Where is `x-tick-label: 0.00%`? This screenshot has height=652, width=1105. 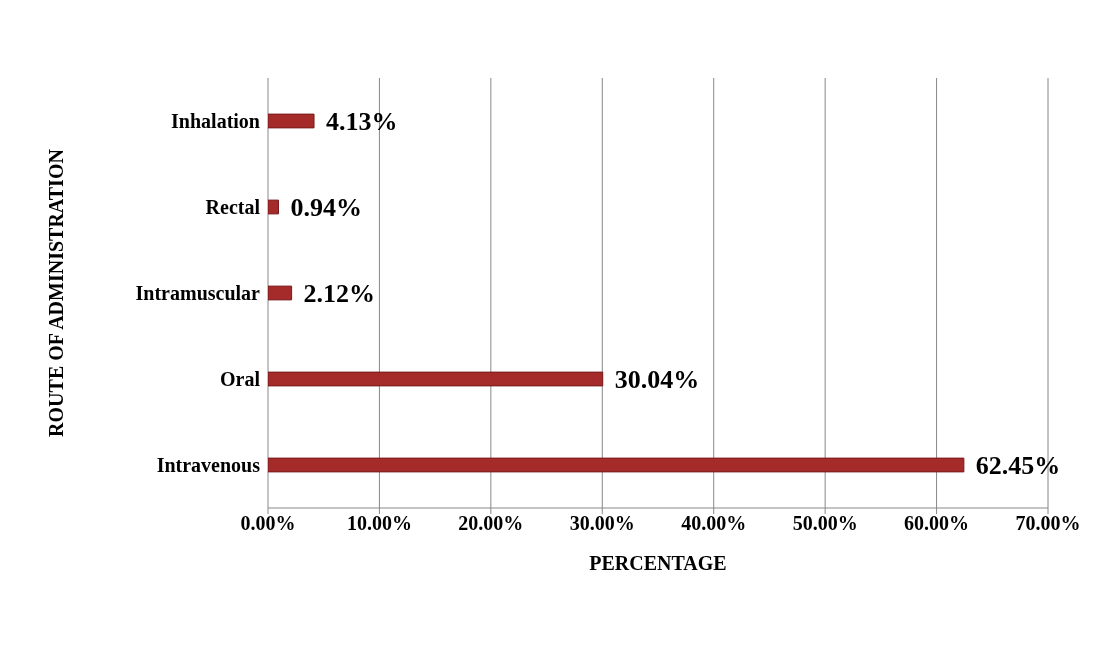 x-tick-label: 0.00% is located at coordinates (268, 523).